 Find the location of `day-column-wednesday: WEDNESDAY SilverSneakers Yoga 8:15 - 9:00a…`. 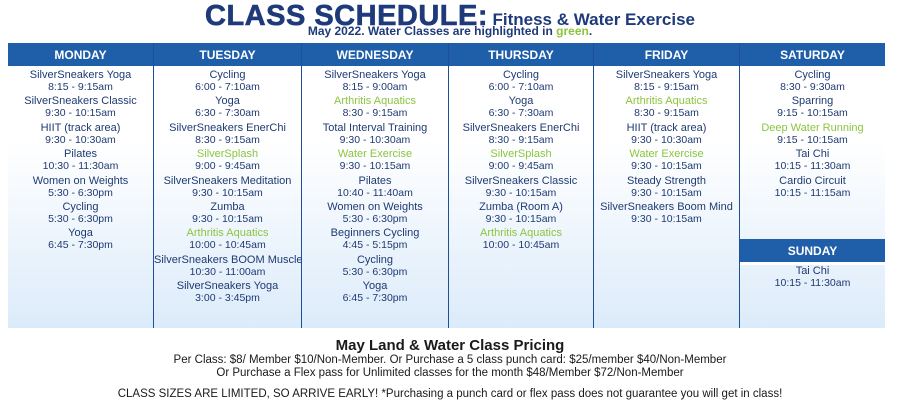

day-column-wednesday: WEDNESDAY SilverSneakers Yoga 8:15 - 9:00a… is located at coordinates (374, 185).